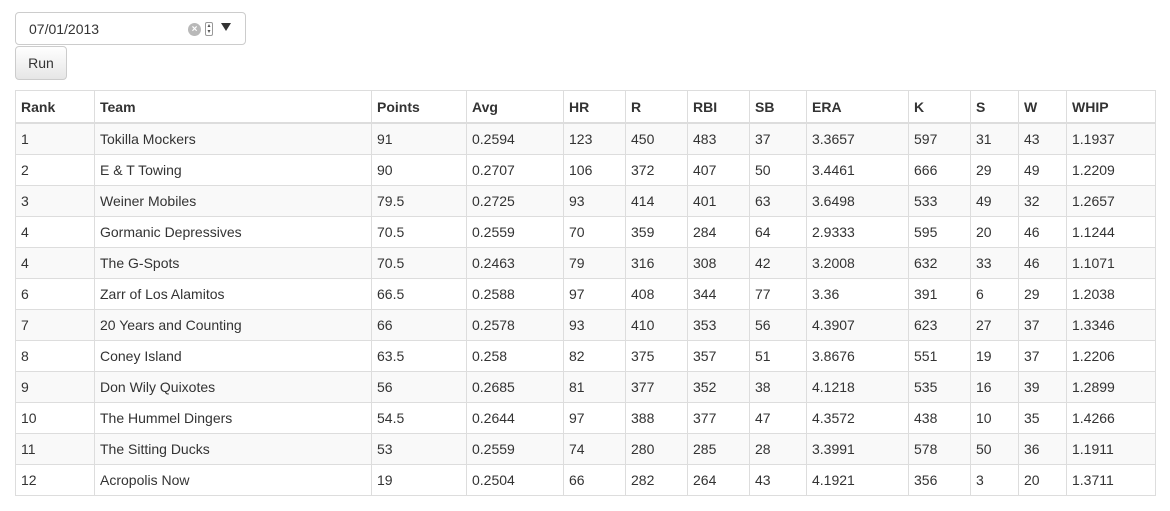 The width and height of the screenshot is (1170, 511). What do you see at coordinates (939, 449) in the screenshot?
I see `cell-k: 578` at bounding box center [939, 449].